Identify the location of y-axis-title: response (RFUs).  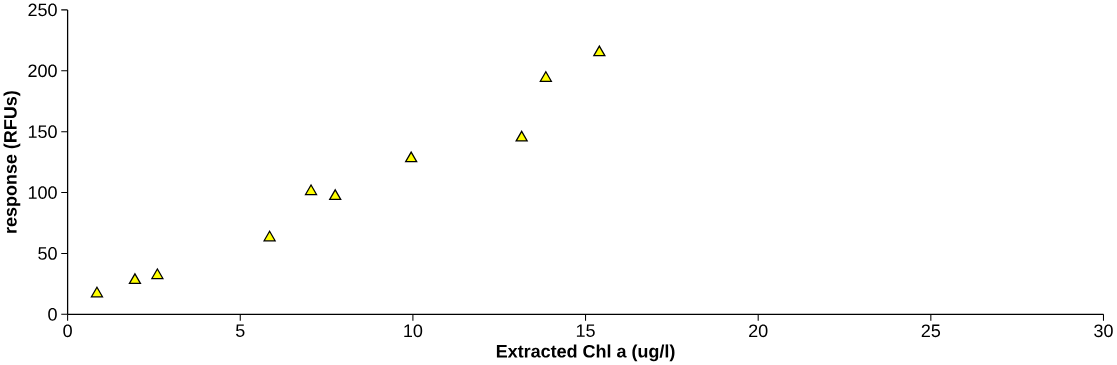
(12, 162).